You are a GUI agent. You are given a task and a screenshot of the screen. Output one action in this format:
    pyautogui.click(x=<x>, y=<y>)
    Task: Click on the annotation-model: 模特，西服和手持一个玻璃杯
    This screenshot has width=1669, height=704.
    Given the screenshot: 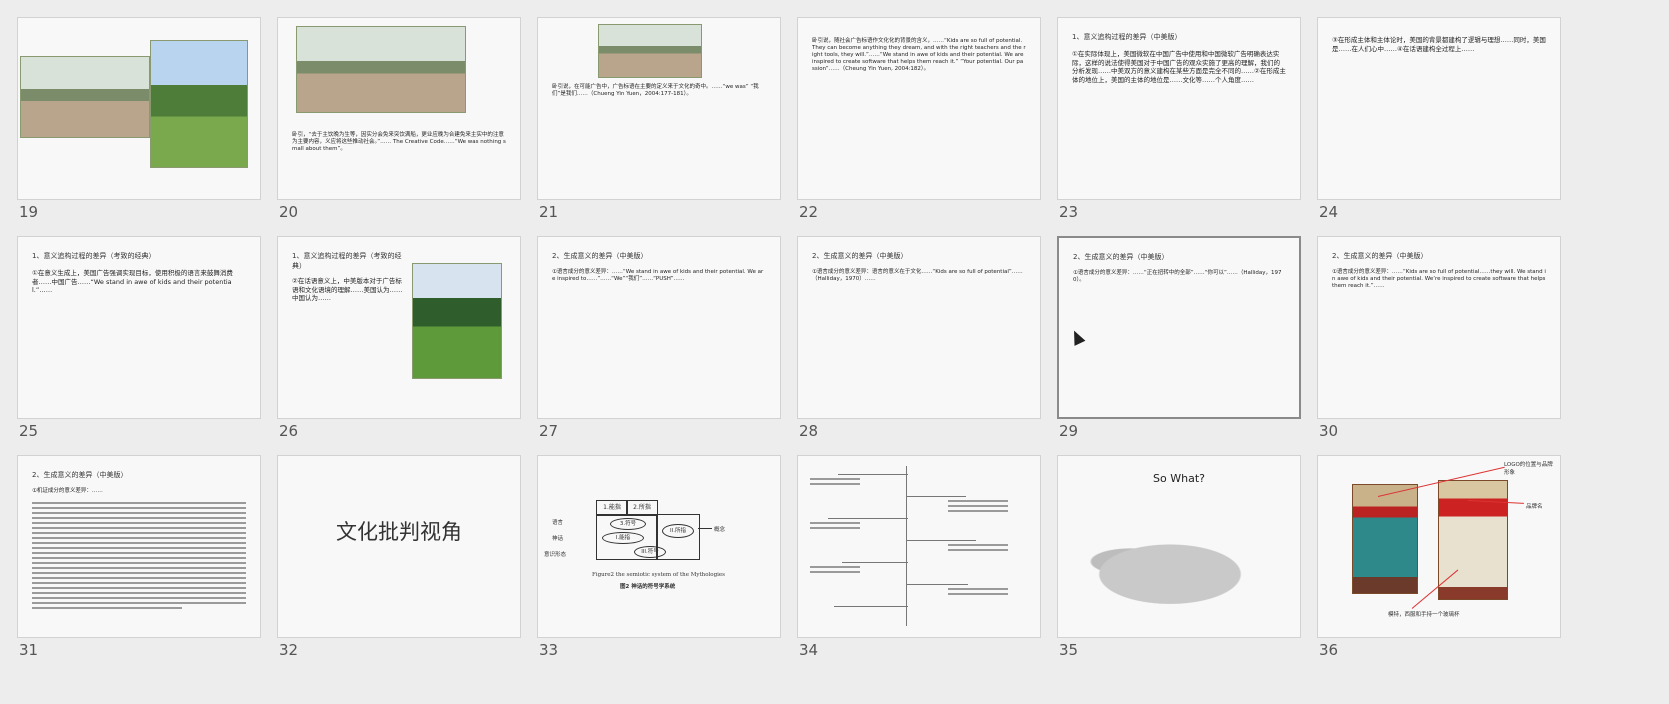 What is the action you would take?
    pyautogui.click(x=1424, y=615)
    